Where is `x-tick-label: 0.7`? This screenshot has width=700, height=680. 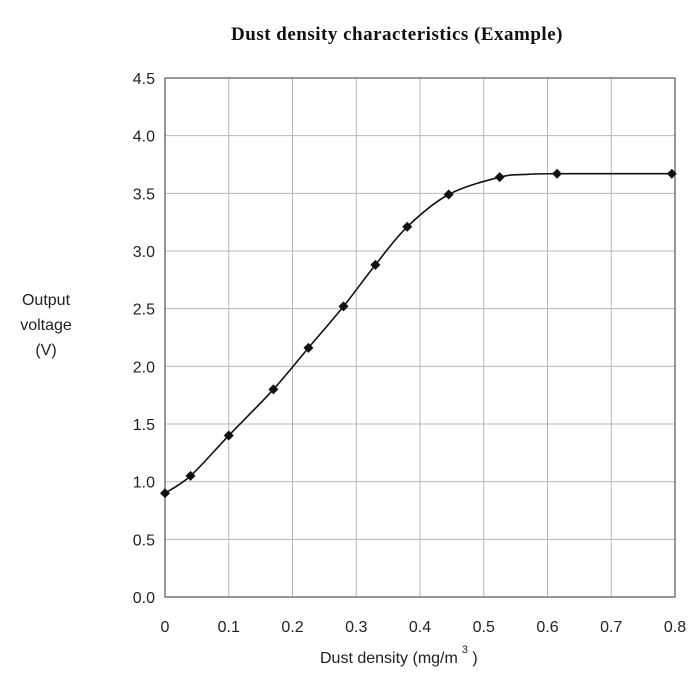 x-tick-label: 0.7 is located at coordinates (611, 627).